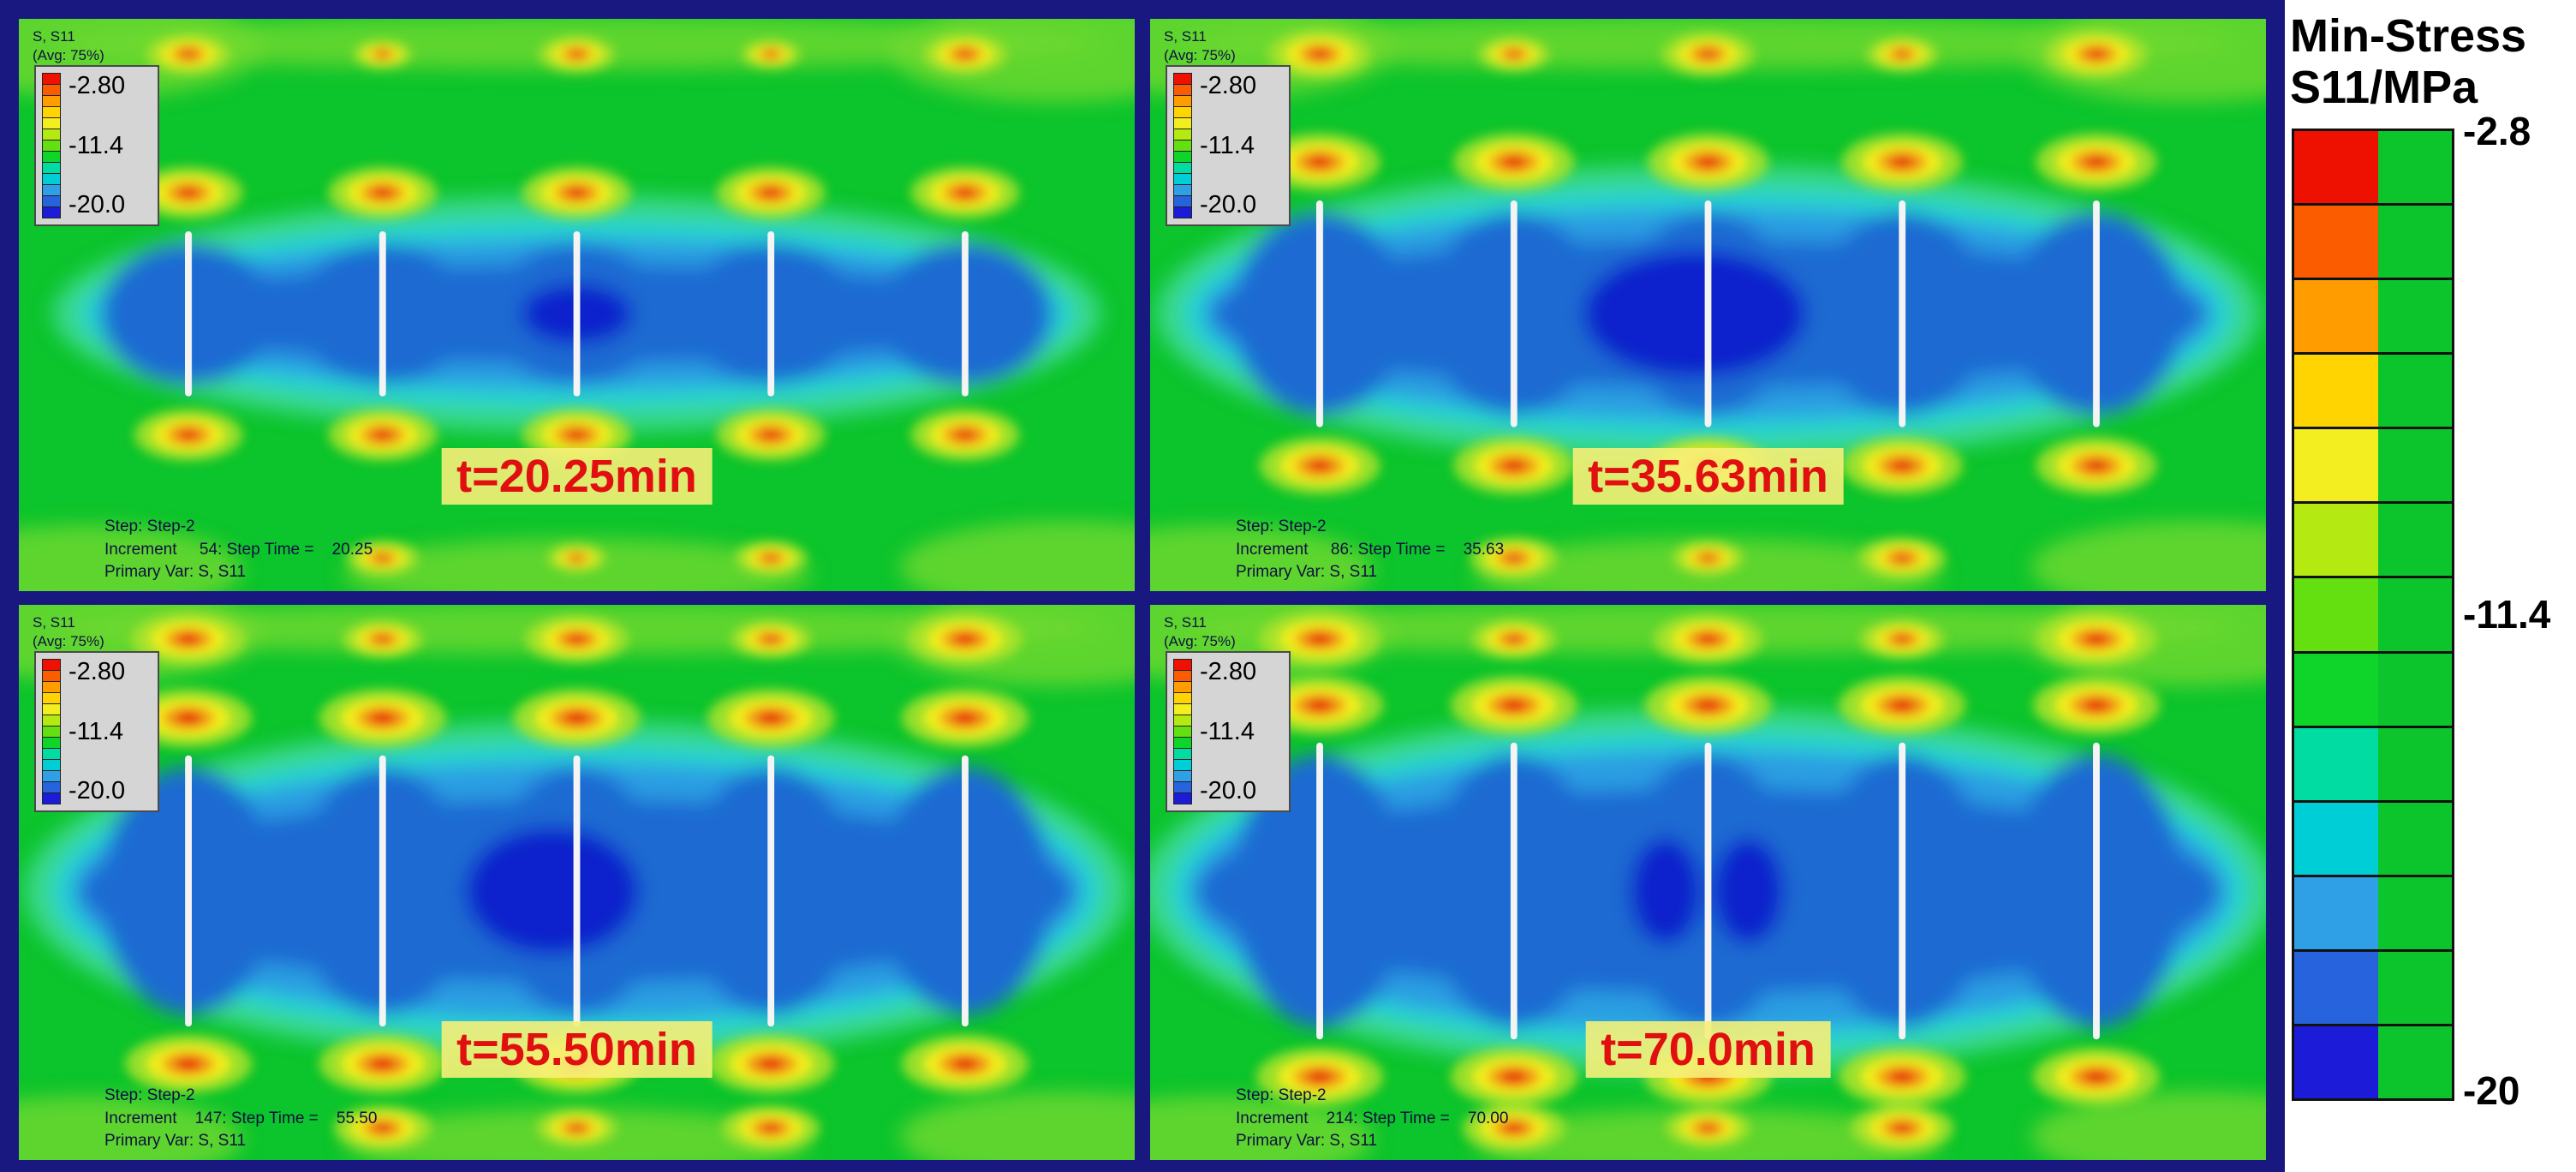  Describe the element at coordinates (577, 1049) in the screenshot. I see `time-annotation: t=55.50min` at that location.